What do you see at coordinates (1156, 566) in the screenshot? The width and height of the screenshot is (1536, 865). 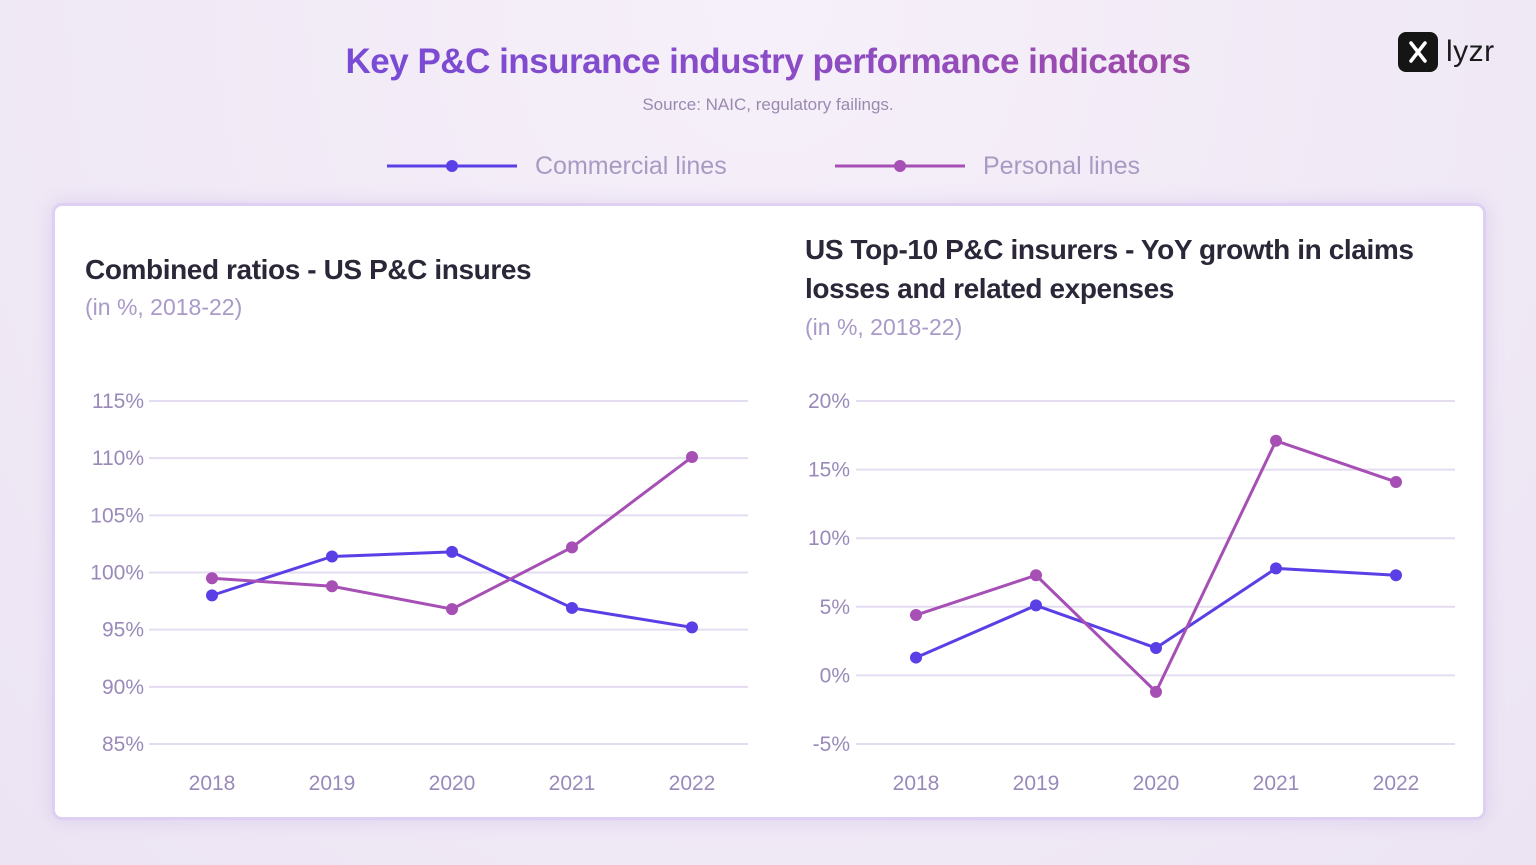 I see `series-line-personal` at bounding box center [1156, 566].